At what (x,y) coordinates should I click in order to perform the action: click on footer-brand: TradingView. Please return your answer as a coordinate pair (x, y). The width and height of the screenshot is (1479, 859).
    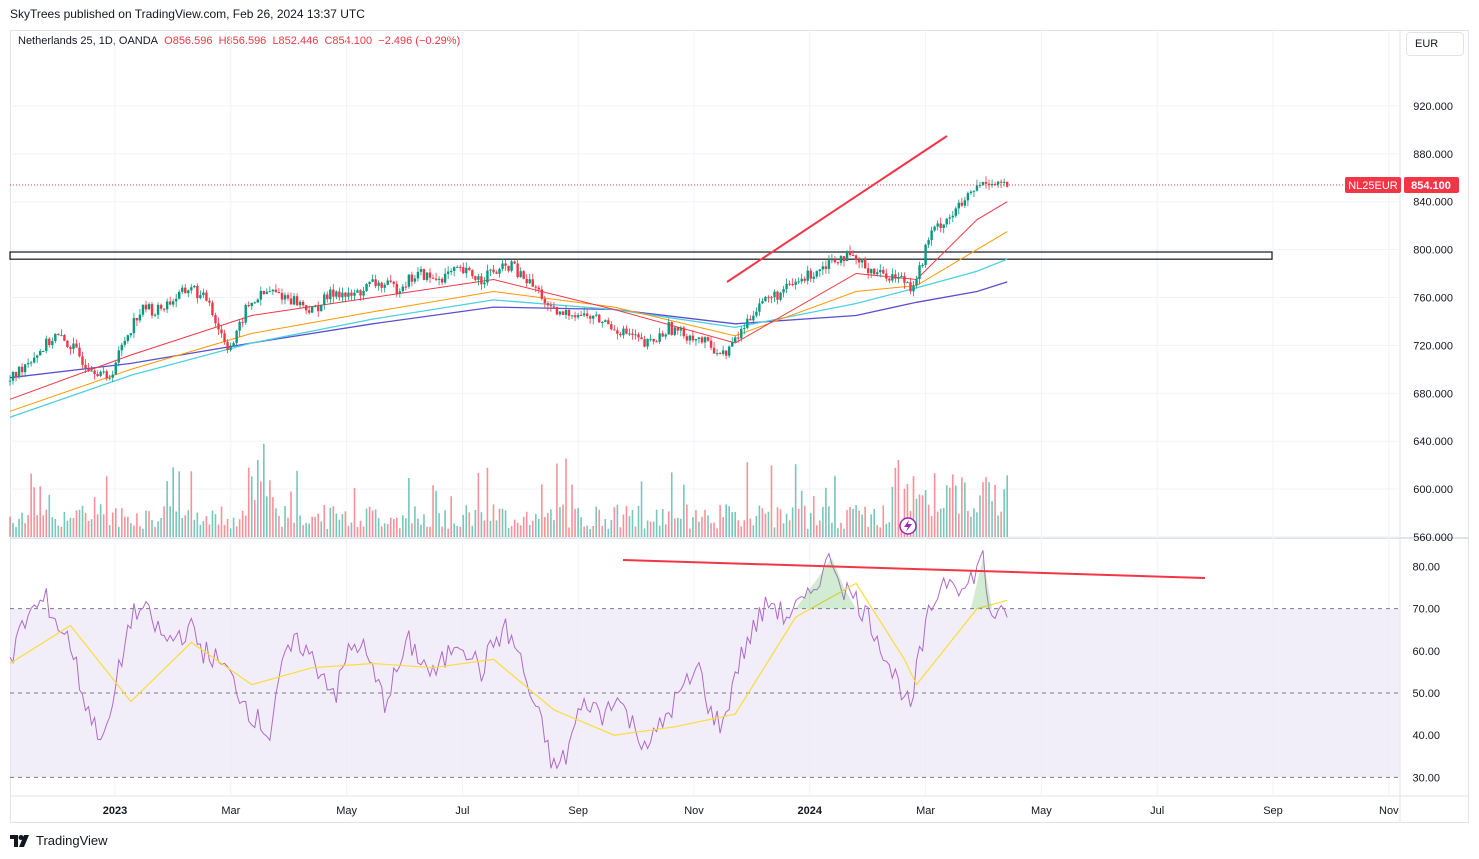
    Looking at the image, I should click on (59, 840).